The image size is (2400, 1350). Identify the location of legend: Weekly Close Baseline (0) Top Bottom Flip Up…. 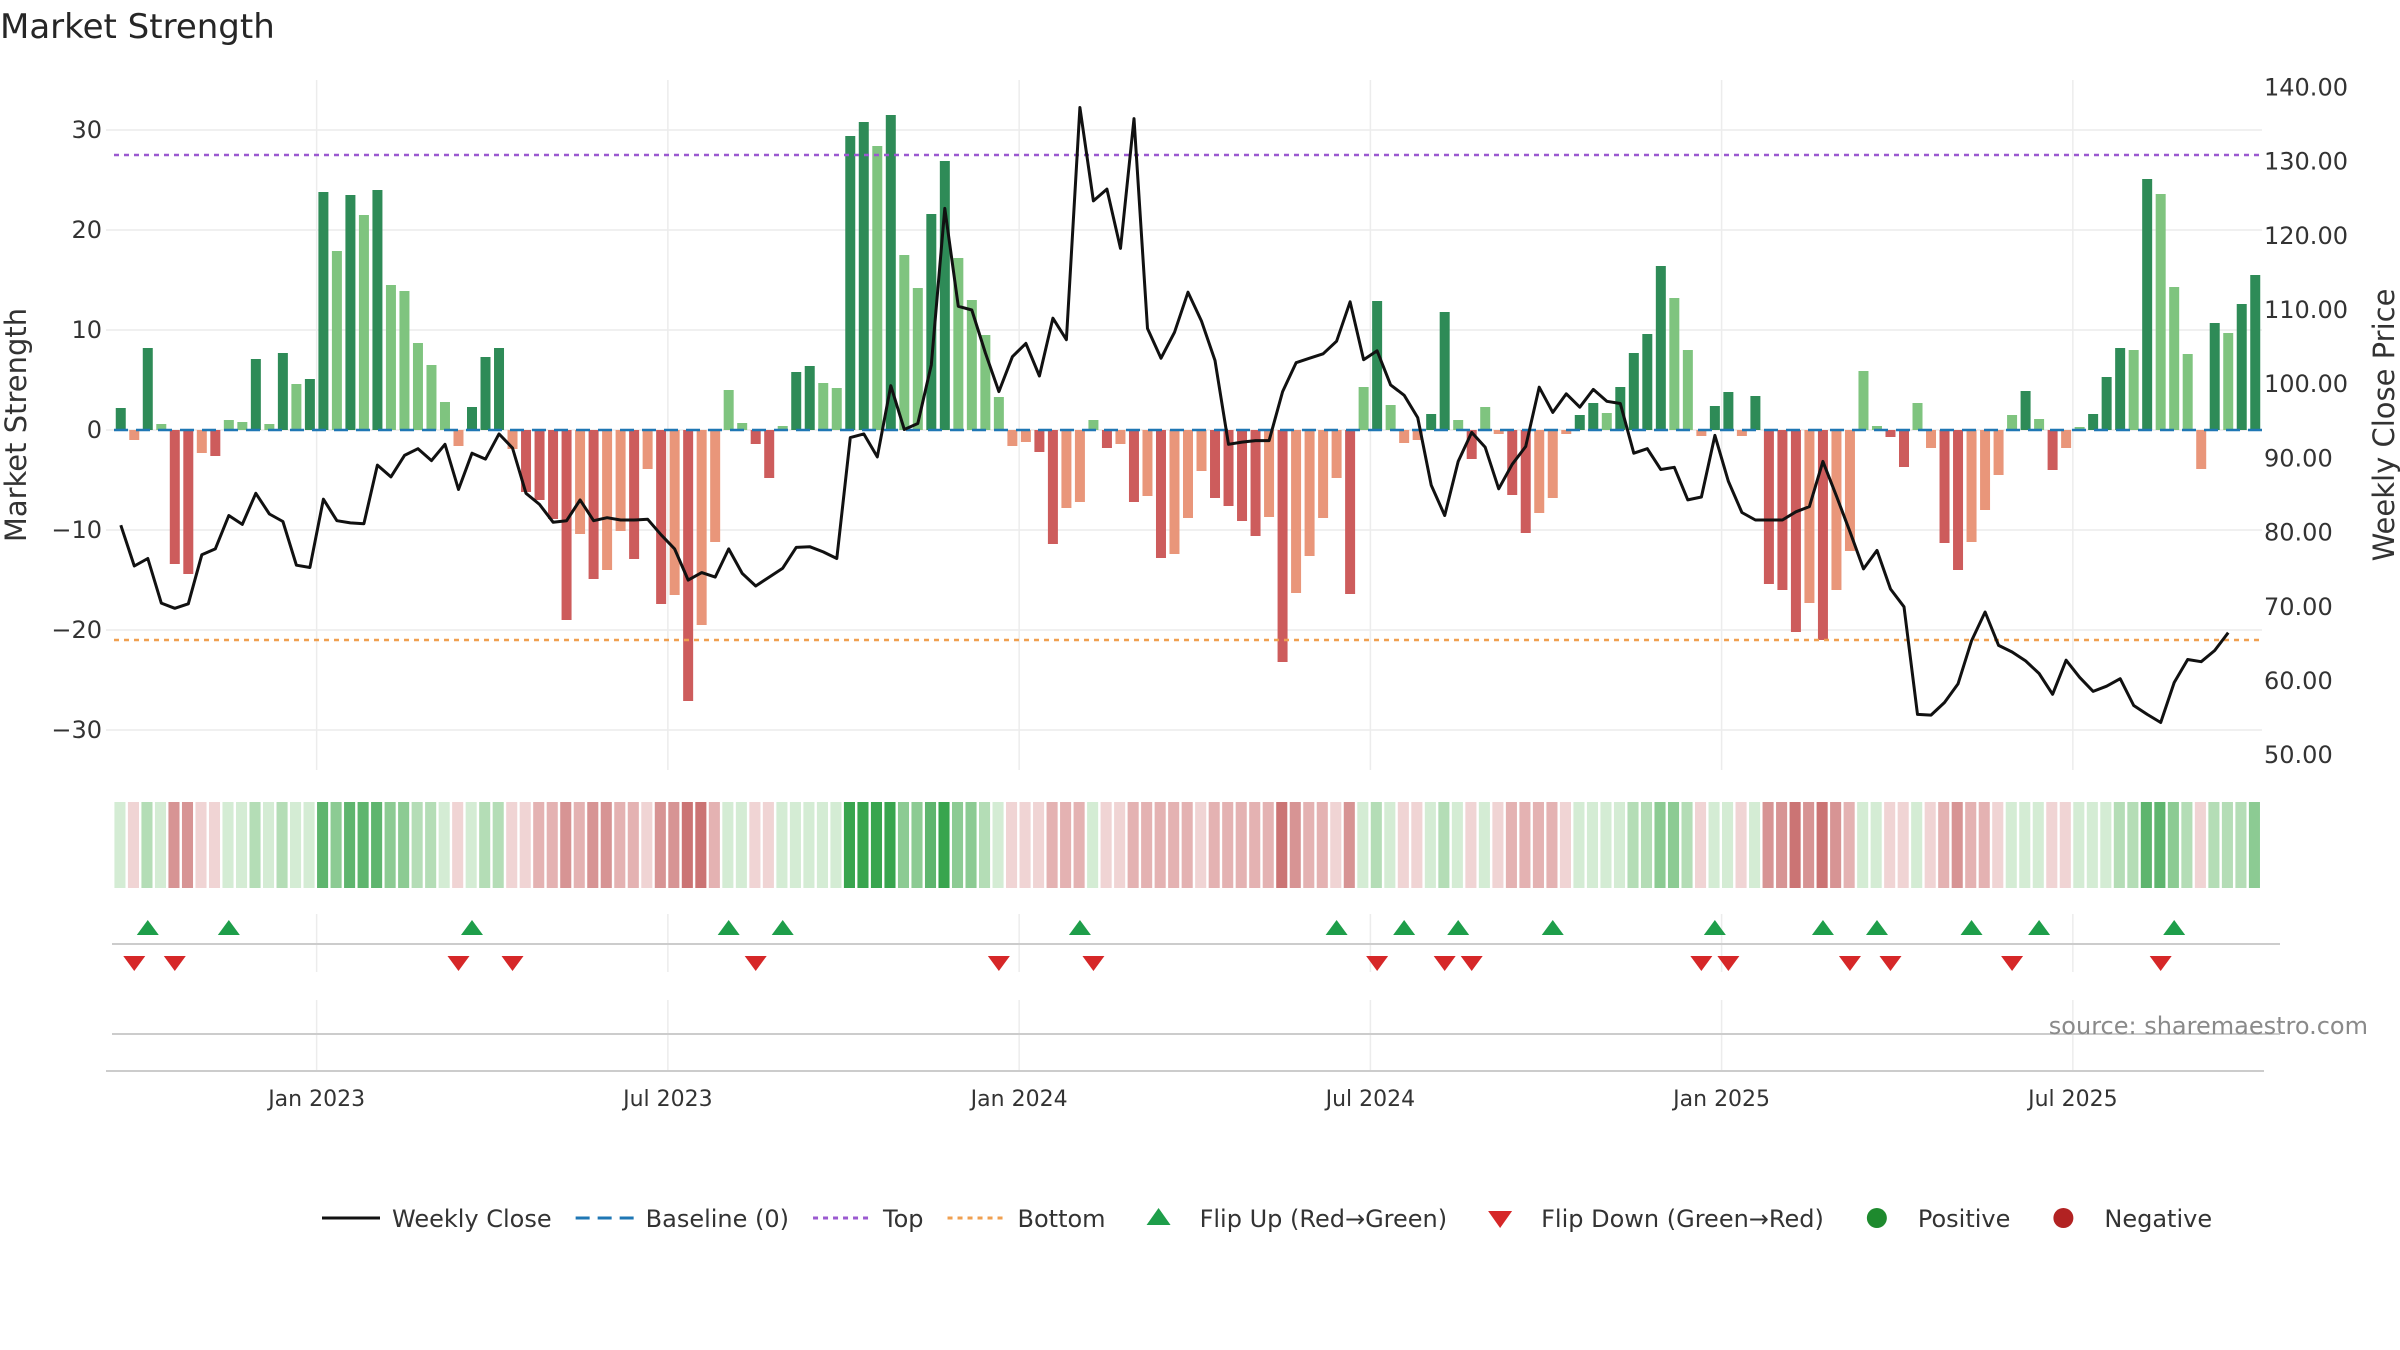
(1267, 1219).